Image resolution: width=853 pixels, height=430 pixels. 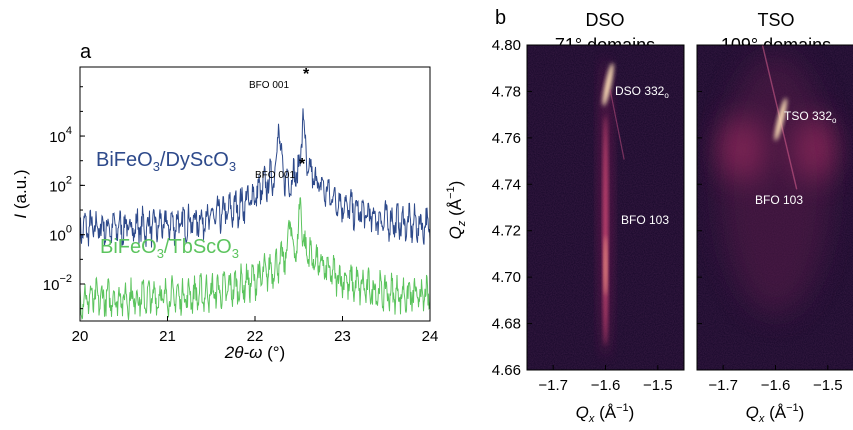 I want to click on x-tick-label-a: 24, so click(x=430, y=336).